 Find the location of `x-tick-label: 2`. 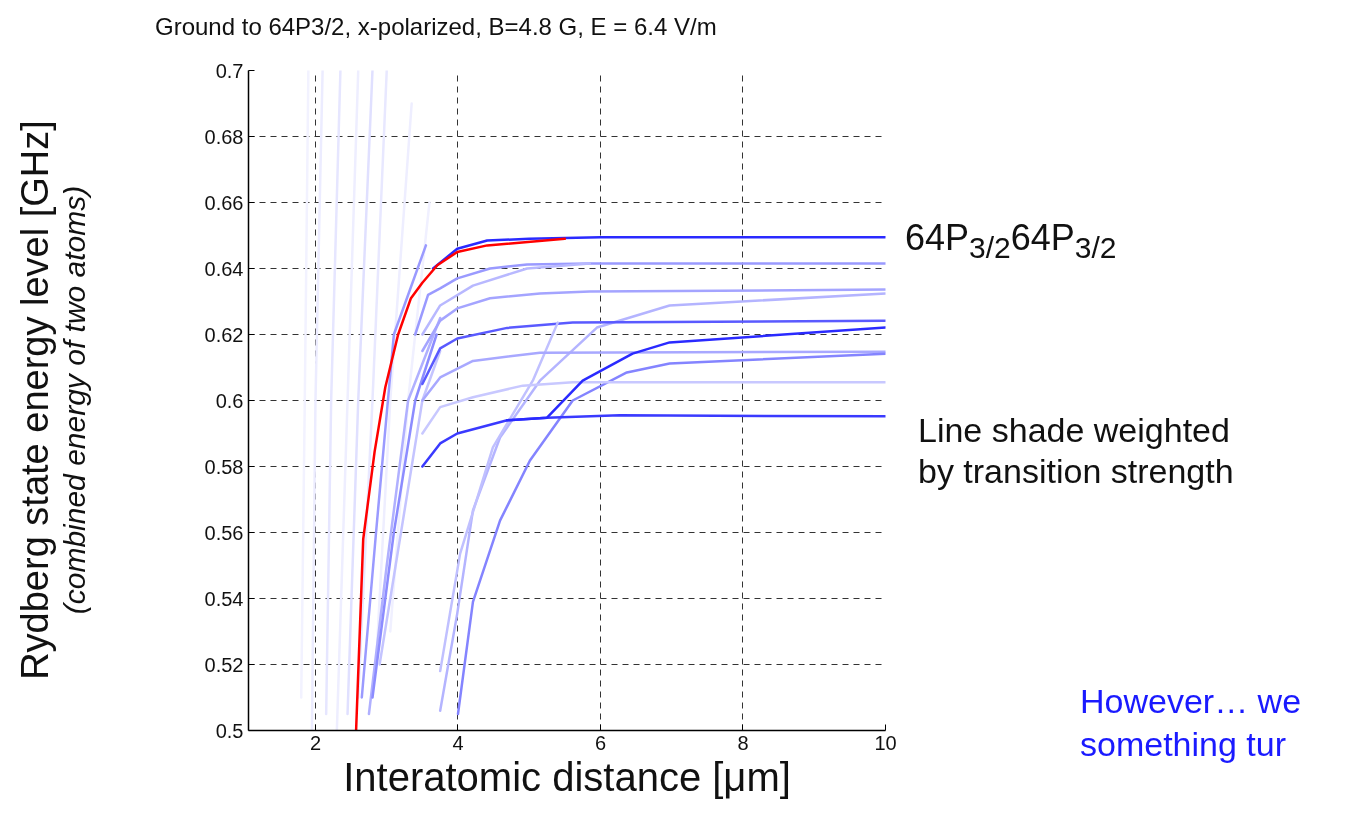

x-tick-label: 2 is located at coordinates (315, 742).